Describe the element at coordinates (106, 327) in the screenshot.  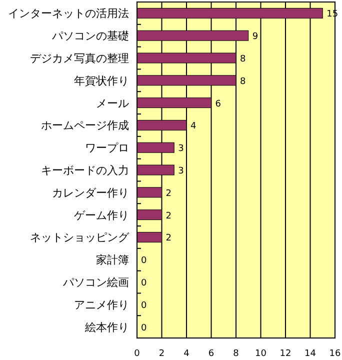
I see `y-tick-label: 絵本作り` at that location.